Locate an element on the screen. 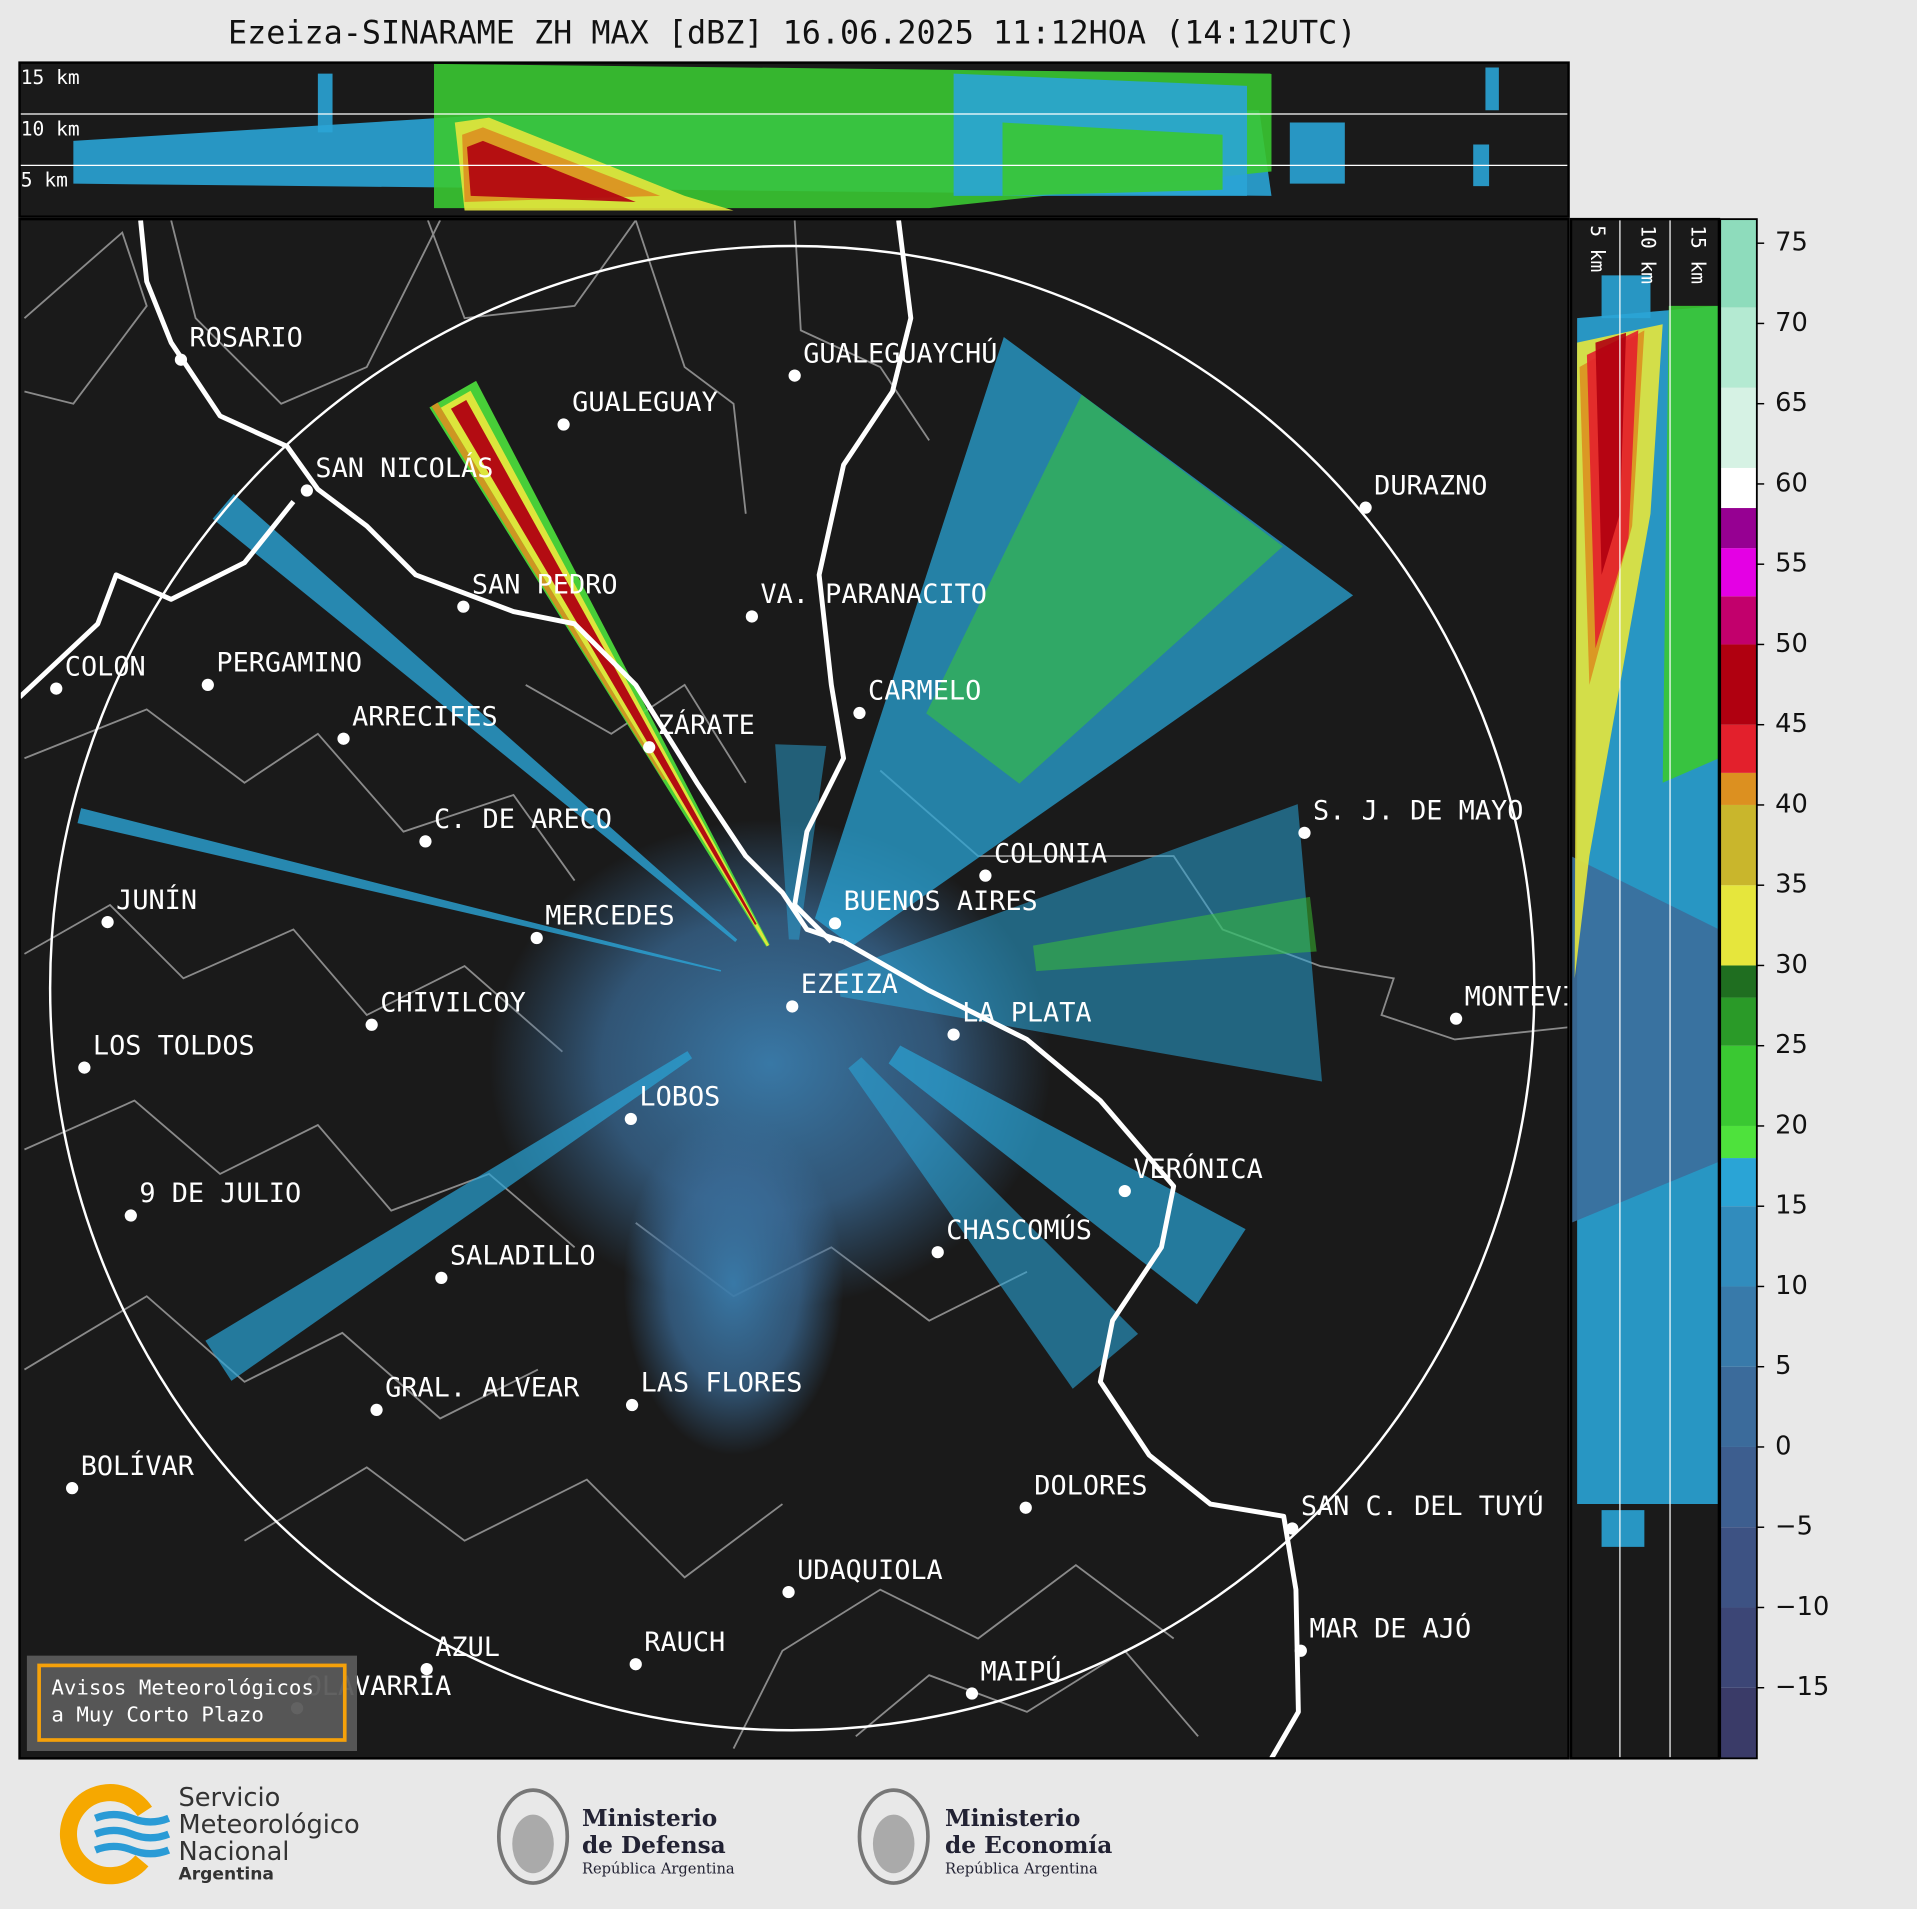  panel-frame is located at coordinates (1645, 988).